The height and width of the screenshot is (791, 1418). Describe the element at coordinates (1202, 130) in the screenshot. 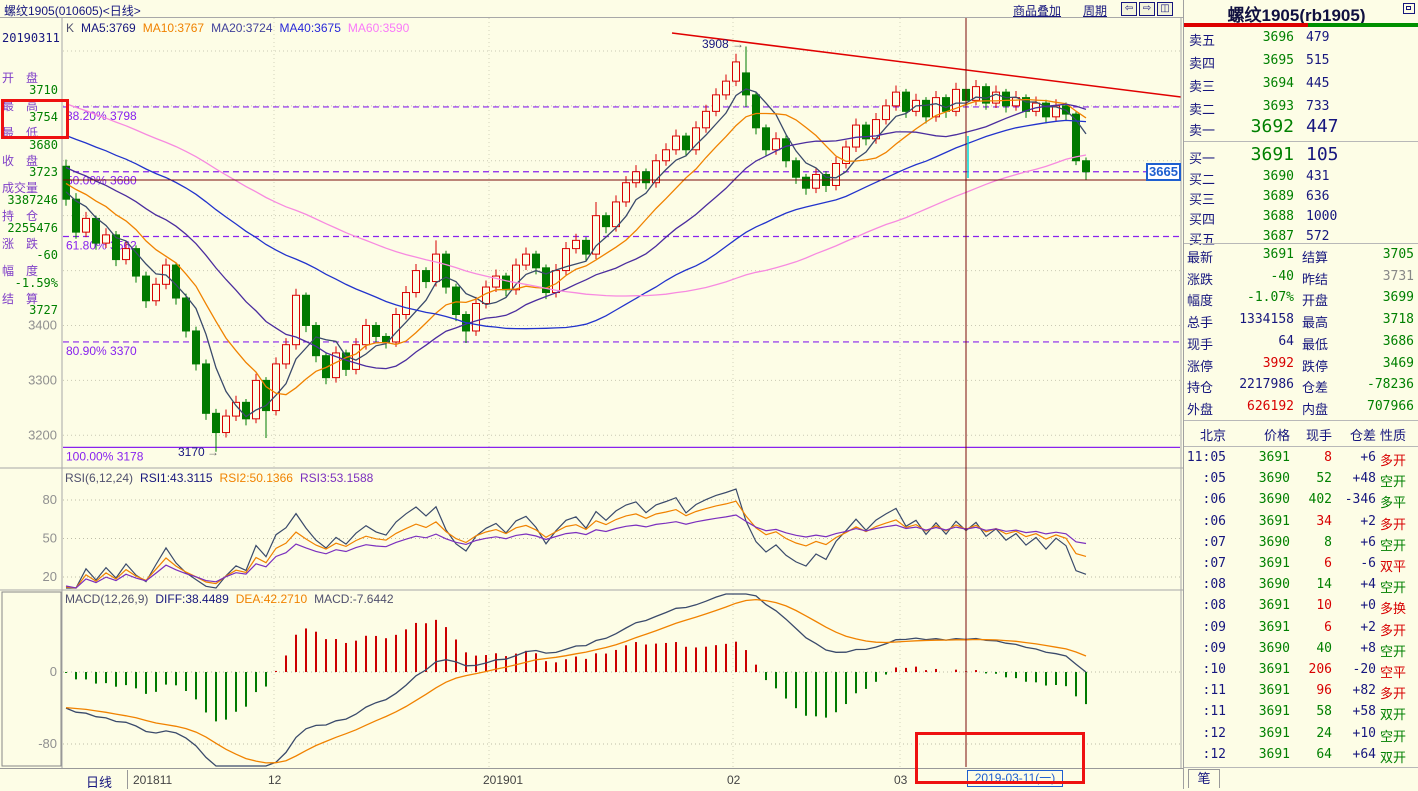

I see `ask-level-label: 卖一` at that location.